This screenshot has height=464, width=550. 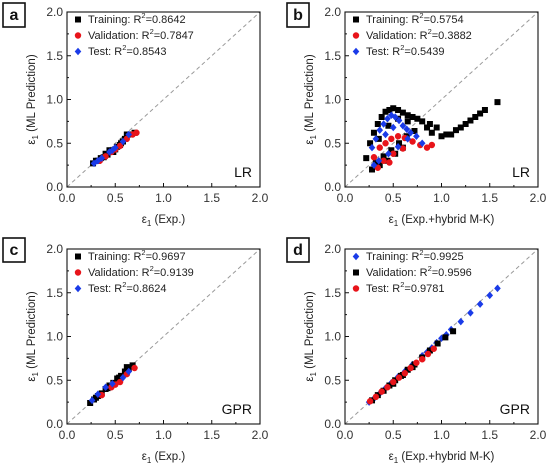 I want to click on y-tick-label: 0.0, so click(x=332, y=424).